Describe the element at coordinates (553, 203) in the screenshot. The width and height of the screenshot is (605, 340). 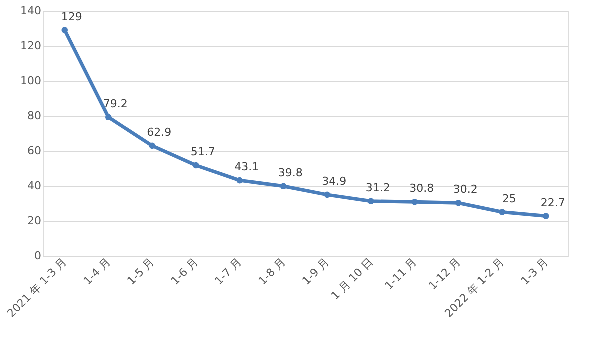
I see `data-label: 22.7` at that location.